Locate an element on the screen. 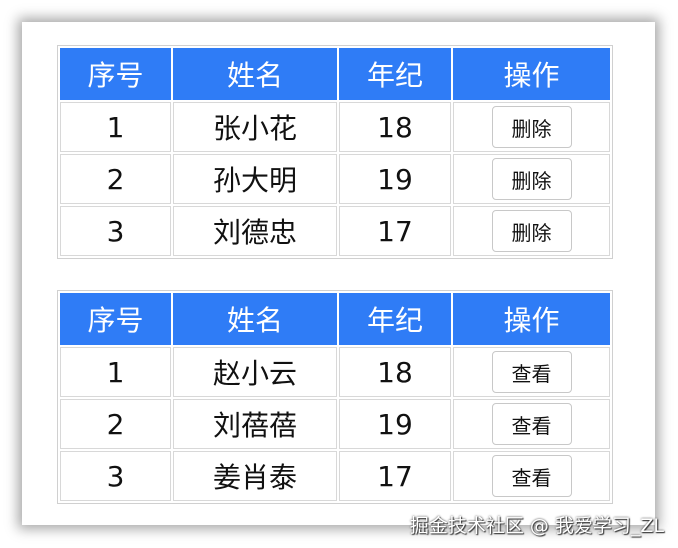  table-row: 2 刘蓓蓓 19 查看 is located at coordinates (335, 424).